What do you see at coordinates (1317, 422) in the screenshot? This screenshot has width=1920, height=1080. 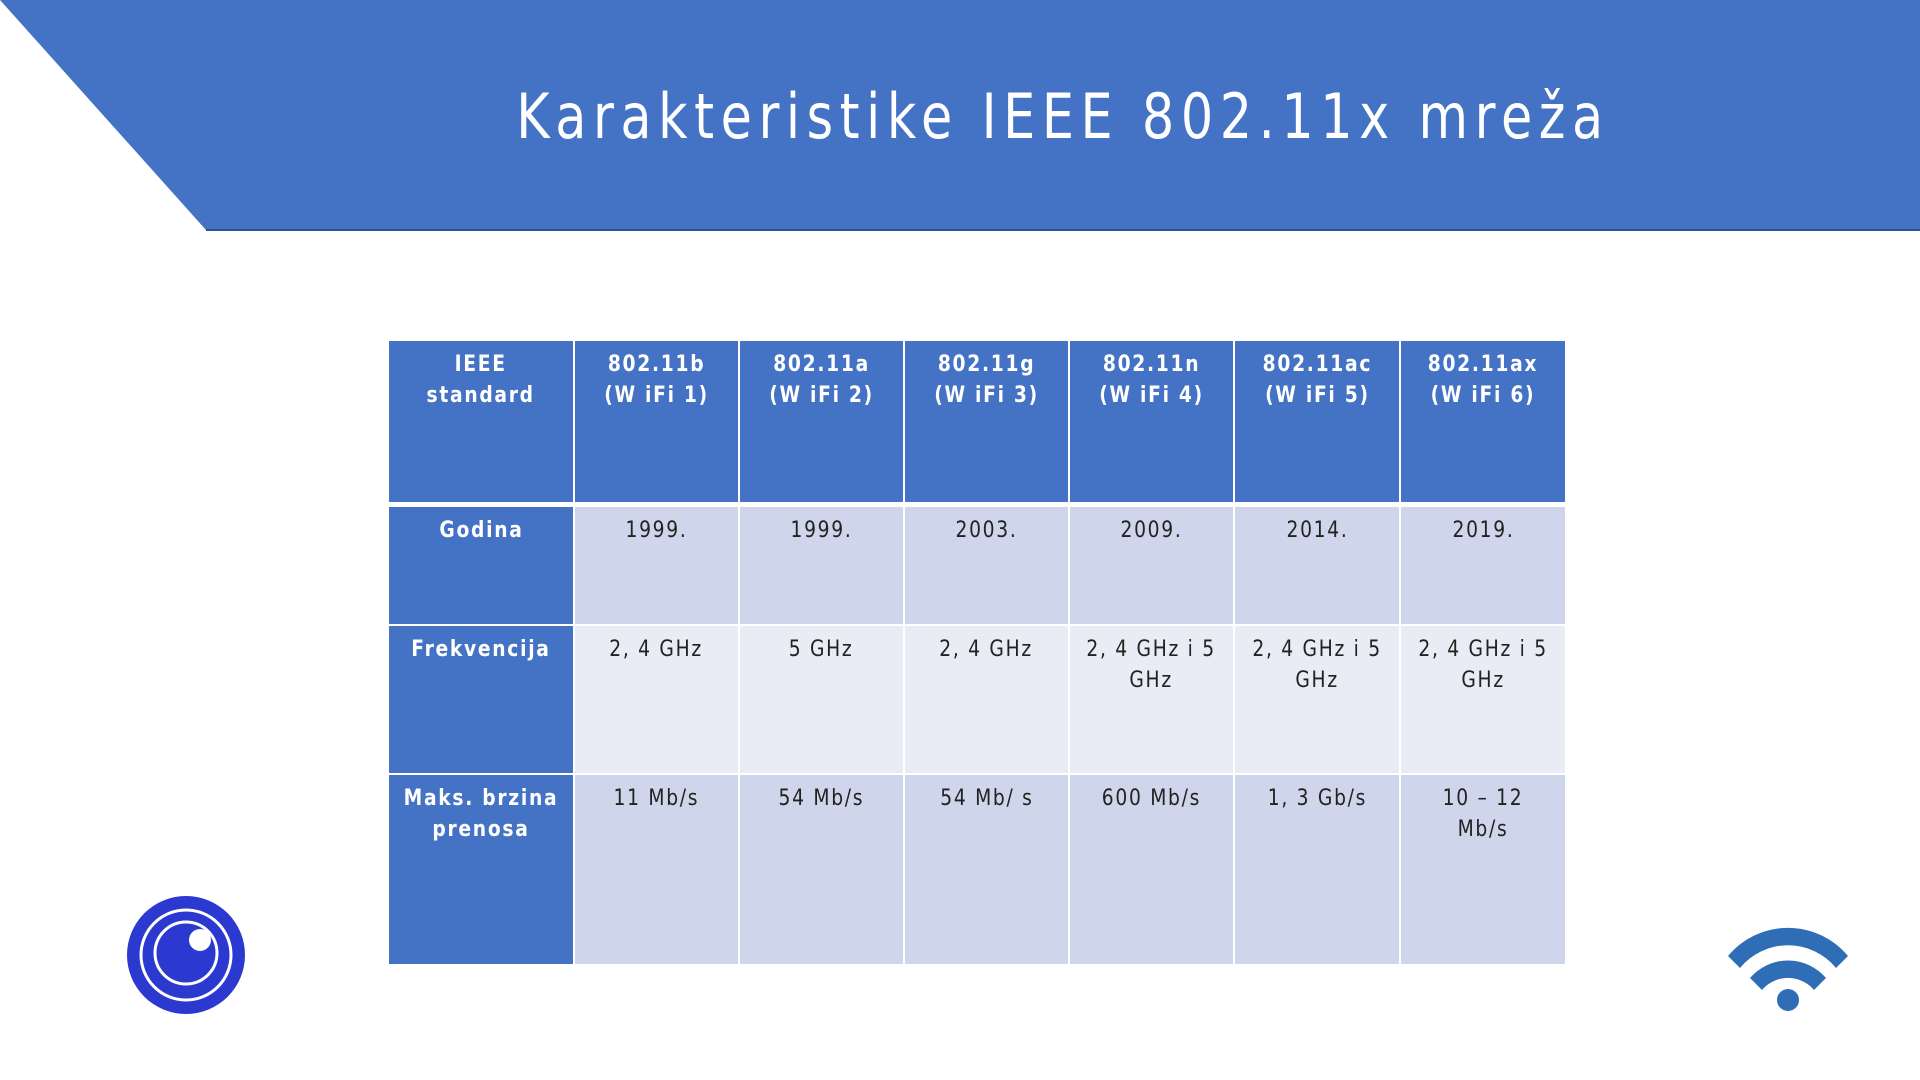 I see `header-cell-80211ac: 802.11ac (W iFi 5)` at bounding box center [1317, 422].